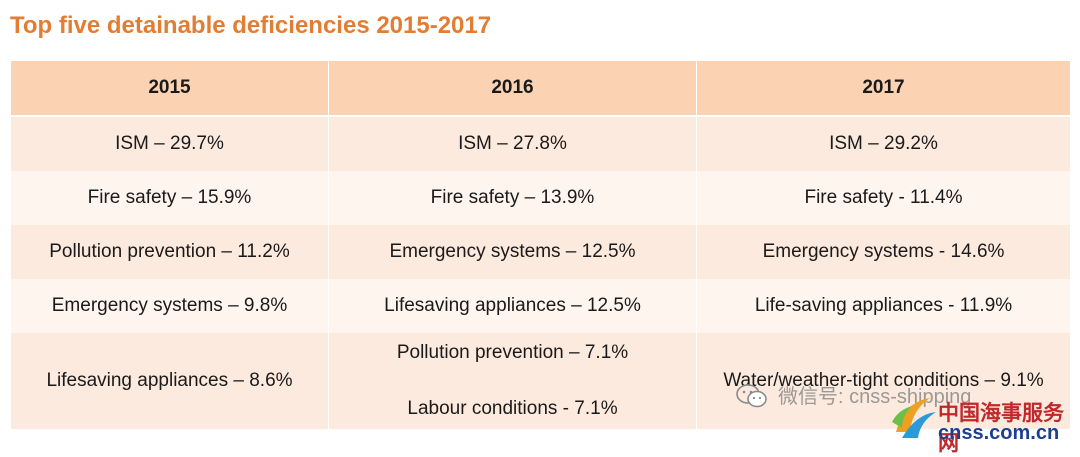 The height and width of the screenshot is (457, 1080). I want to click on logo-chinese-text: 中国海事服务网, so click(1001, 428).